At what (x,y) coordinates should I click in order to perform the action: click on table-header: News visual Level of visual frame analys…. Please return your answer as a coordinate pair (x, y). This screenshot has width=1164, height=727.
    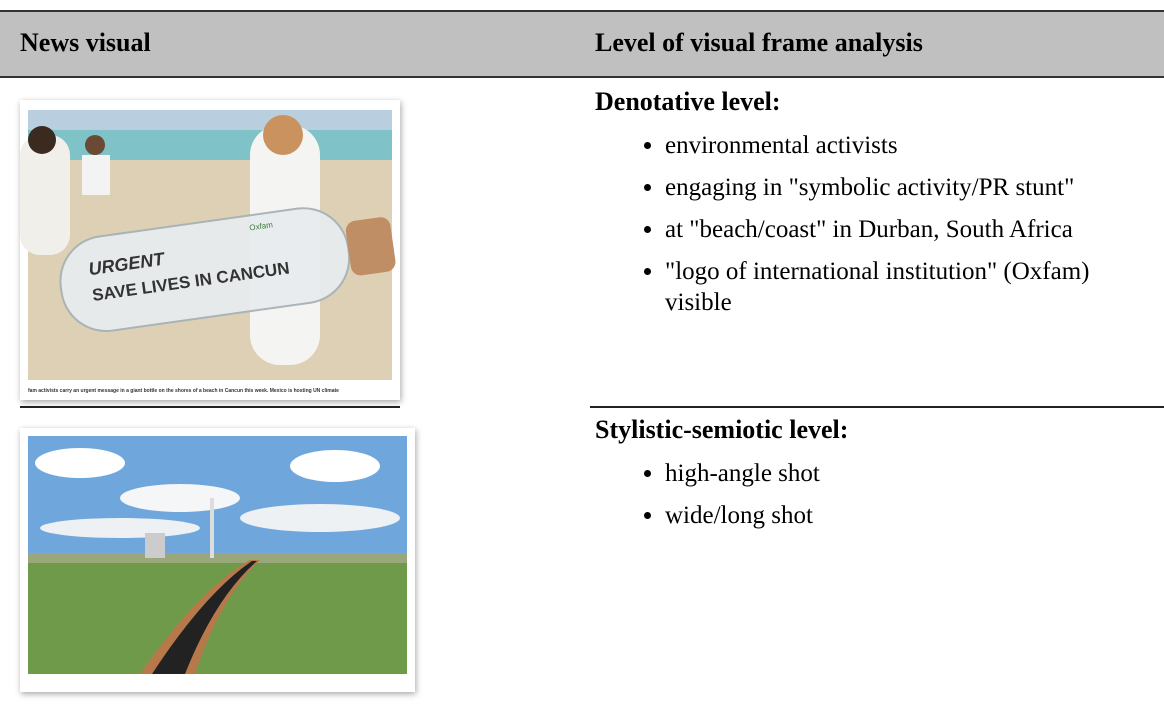
    Looking at the image, I should click on (582, 44).